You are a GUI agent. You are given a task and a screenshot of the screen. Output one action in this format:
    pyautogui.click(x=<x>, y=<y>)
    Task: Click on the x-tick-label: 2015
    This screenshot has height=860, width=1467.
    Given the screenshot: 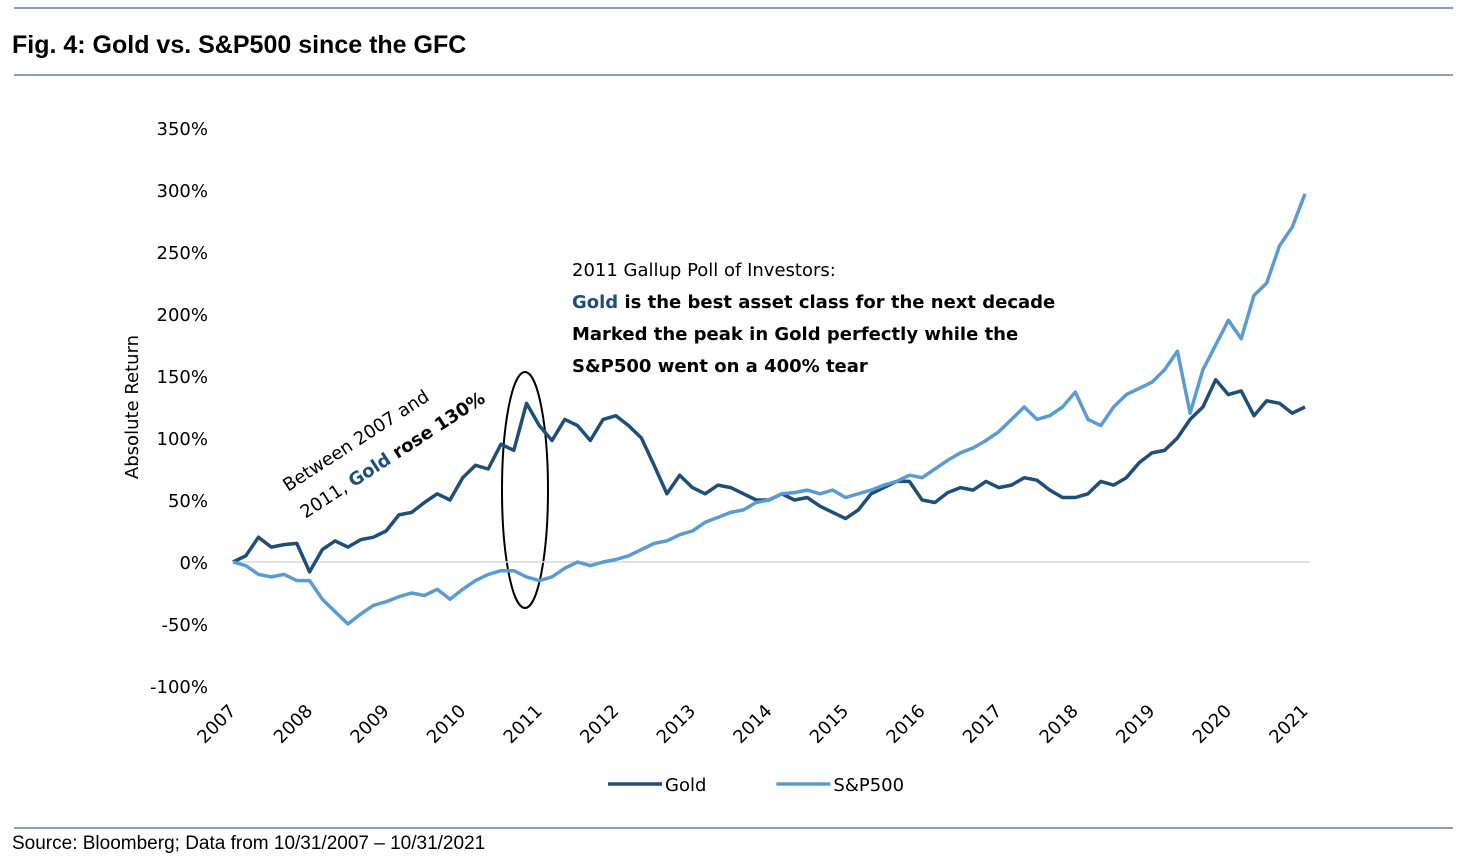 What is the action you would take?
    pyautogui.click(x=829, y=724)
    